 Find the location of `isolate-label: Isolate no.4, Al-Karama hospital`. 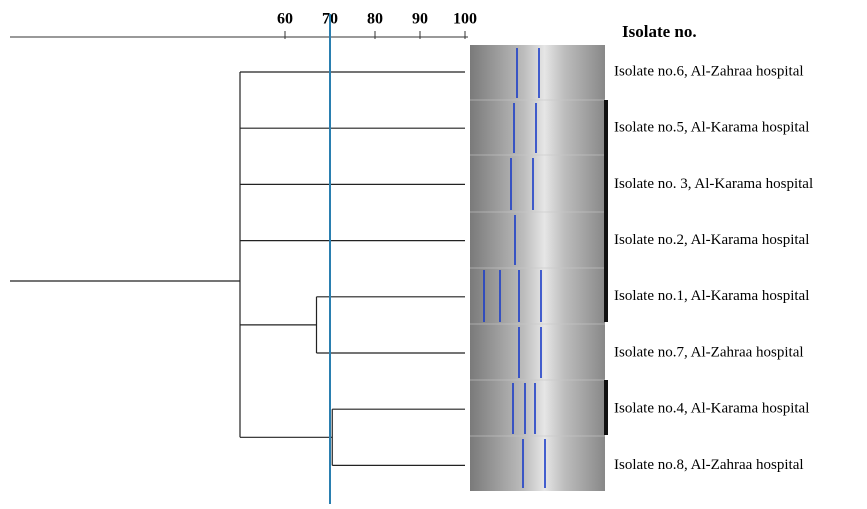

isolate-label: Isolate no.4, Al-Karama hospital is located at coordinates (711, 409).